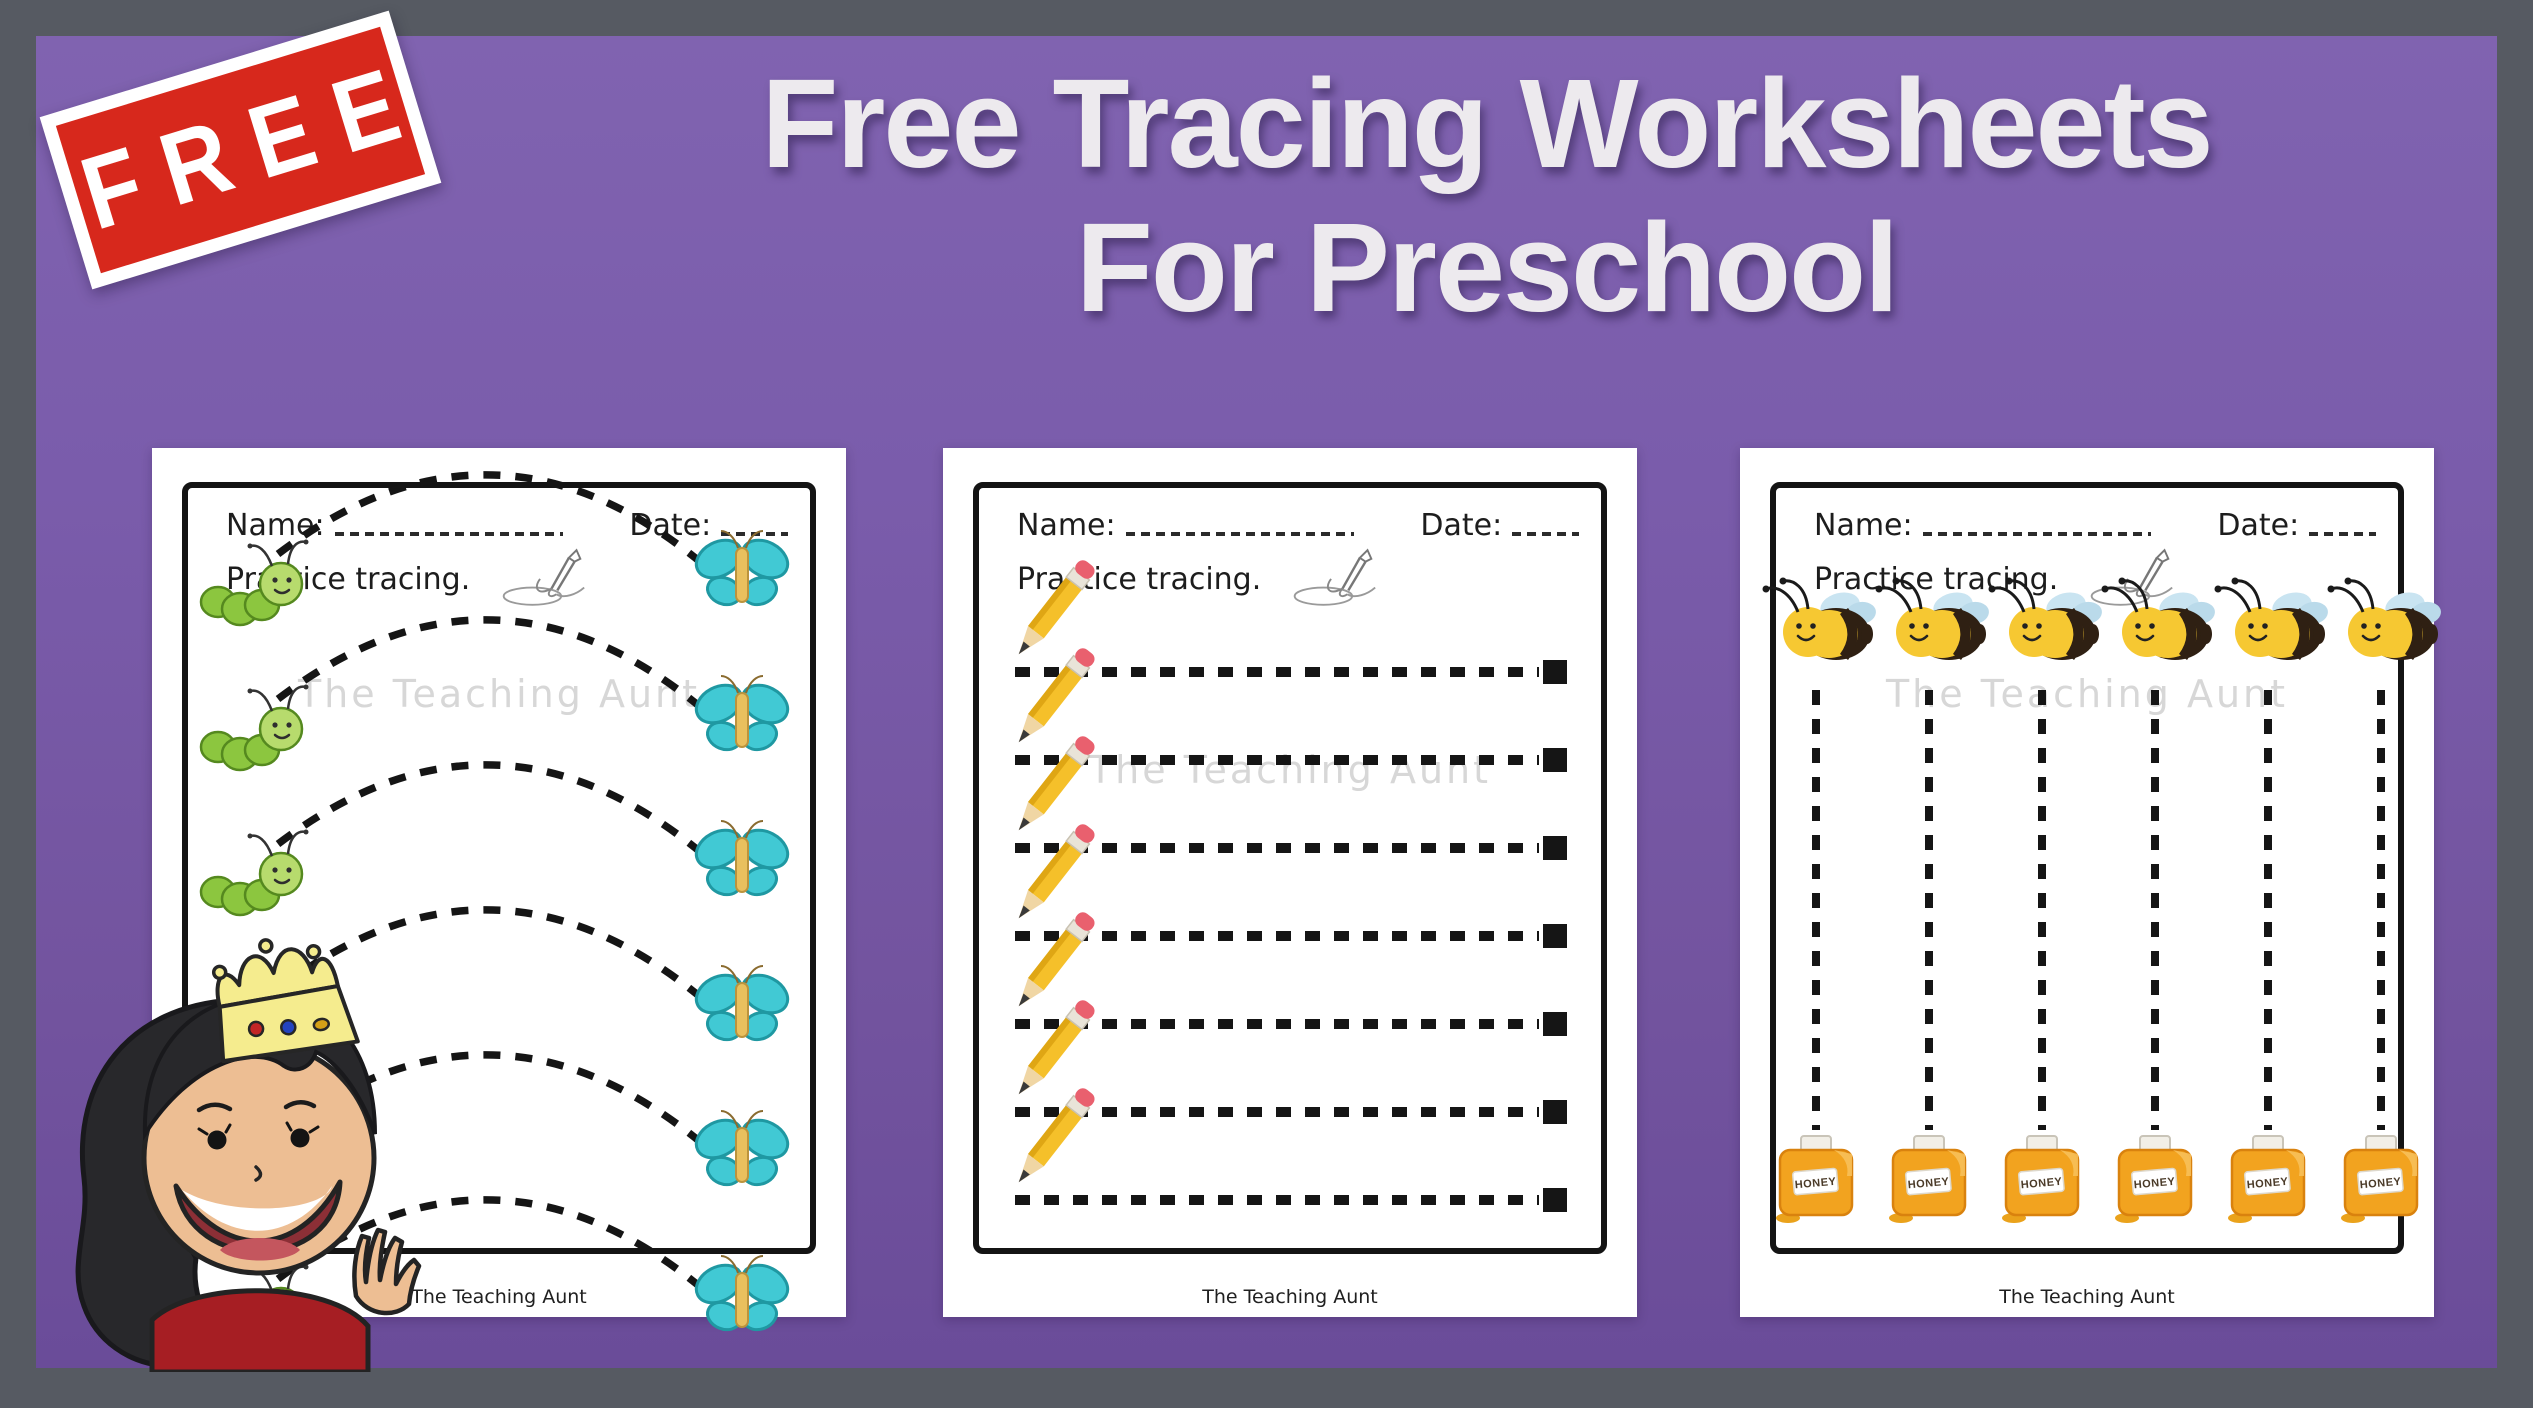 The width and height of the screenshot is (2533, 1408). What do you see at coordinates (248, 1155) in the screenshot?
I see `mascot-girl` at bounding box center [248, 1155].